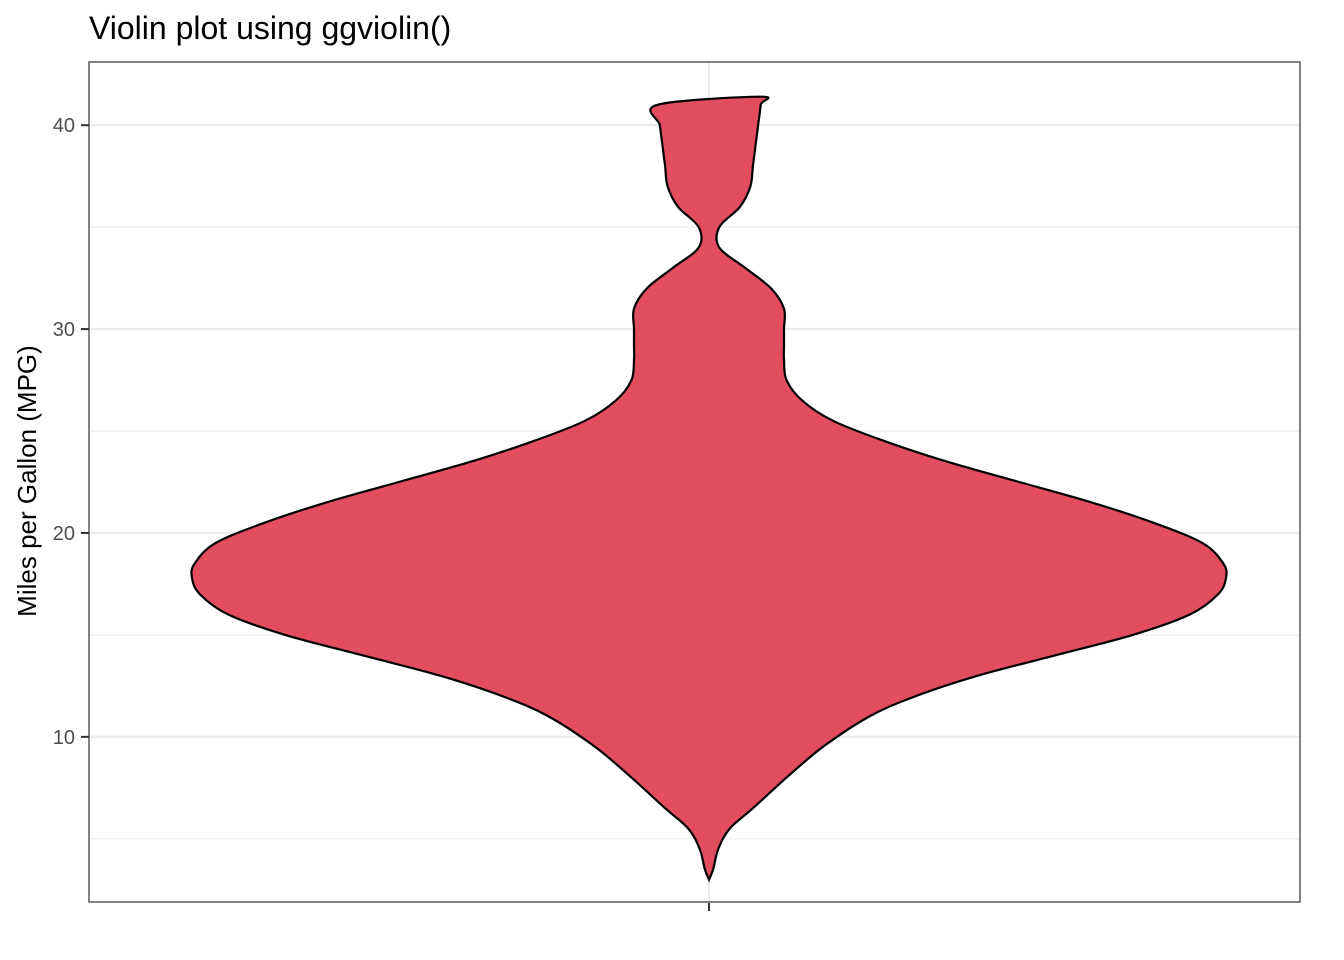  What do you see at coordinates (71, 432) in the screenshot?
I see `y-axis-ticks: 10 20 30 40` at bounding box center [71, 432].